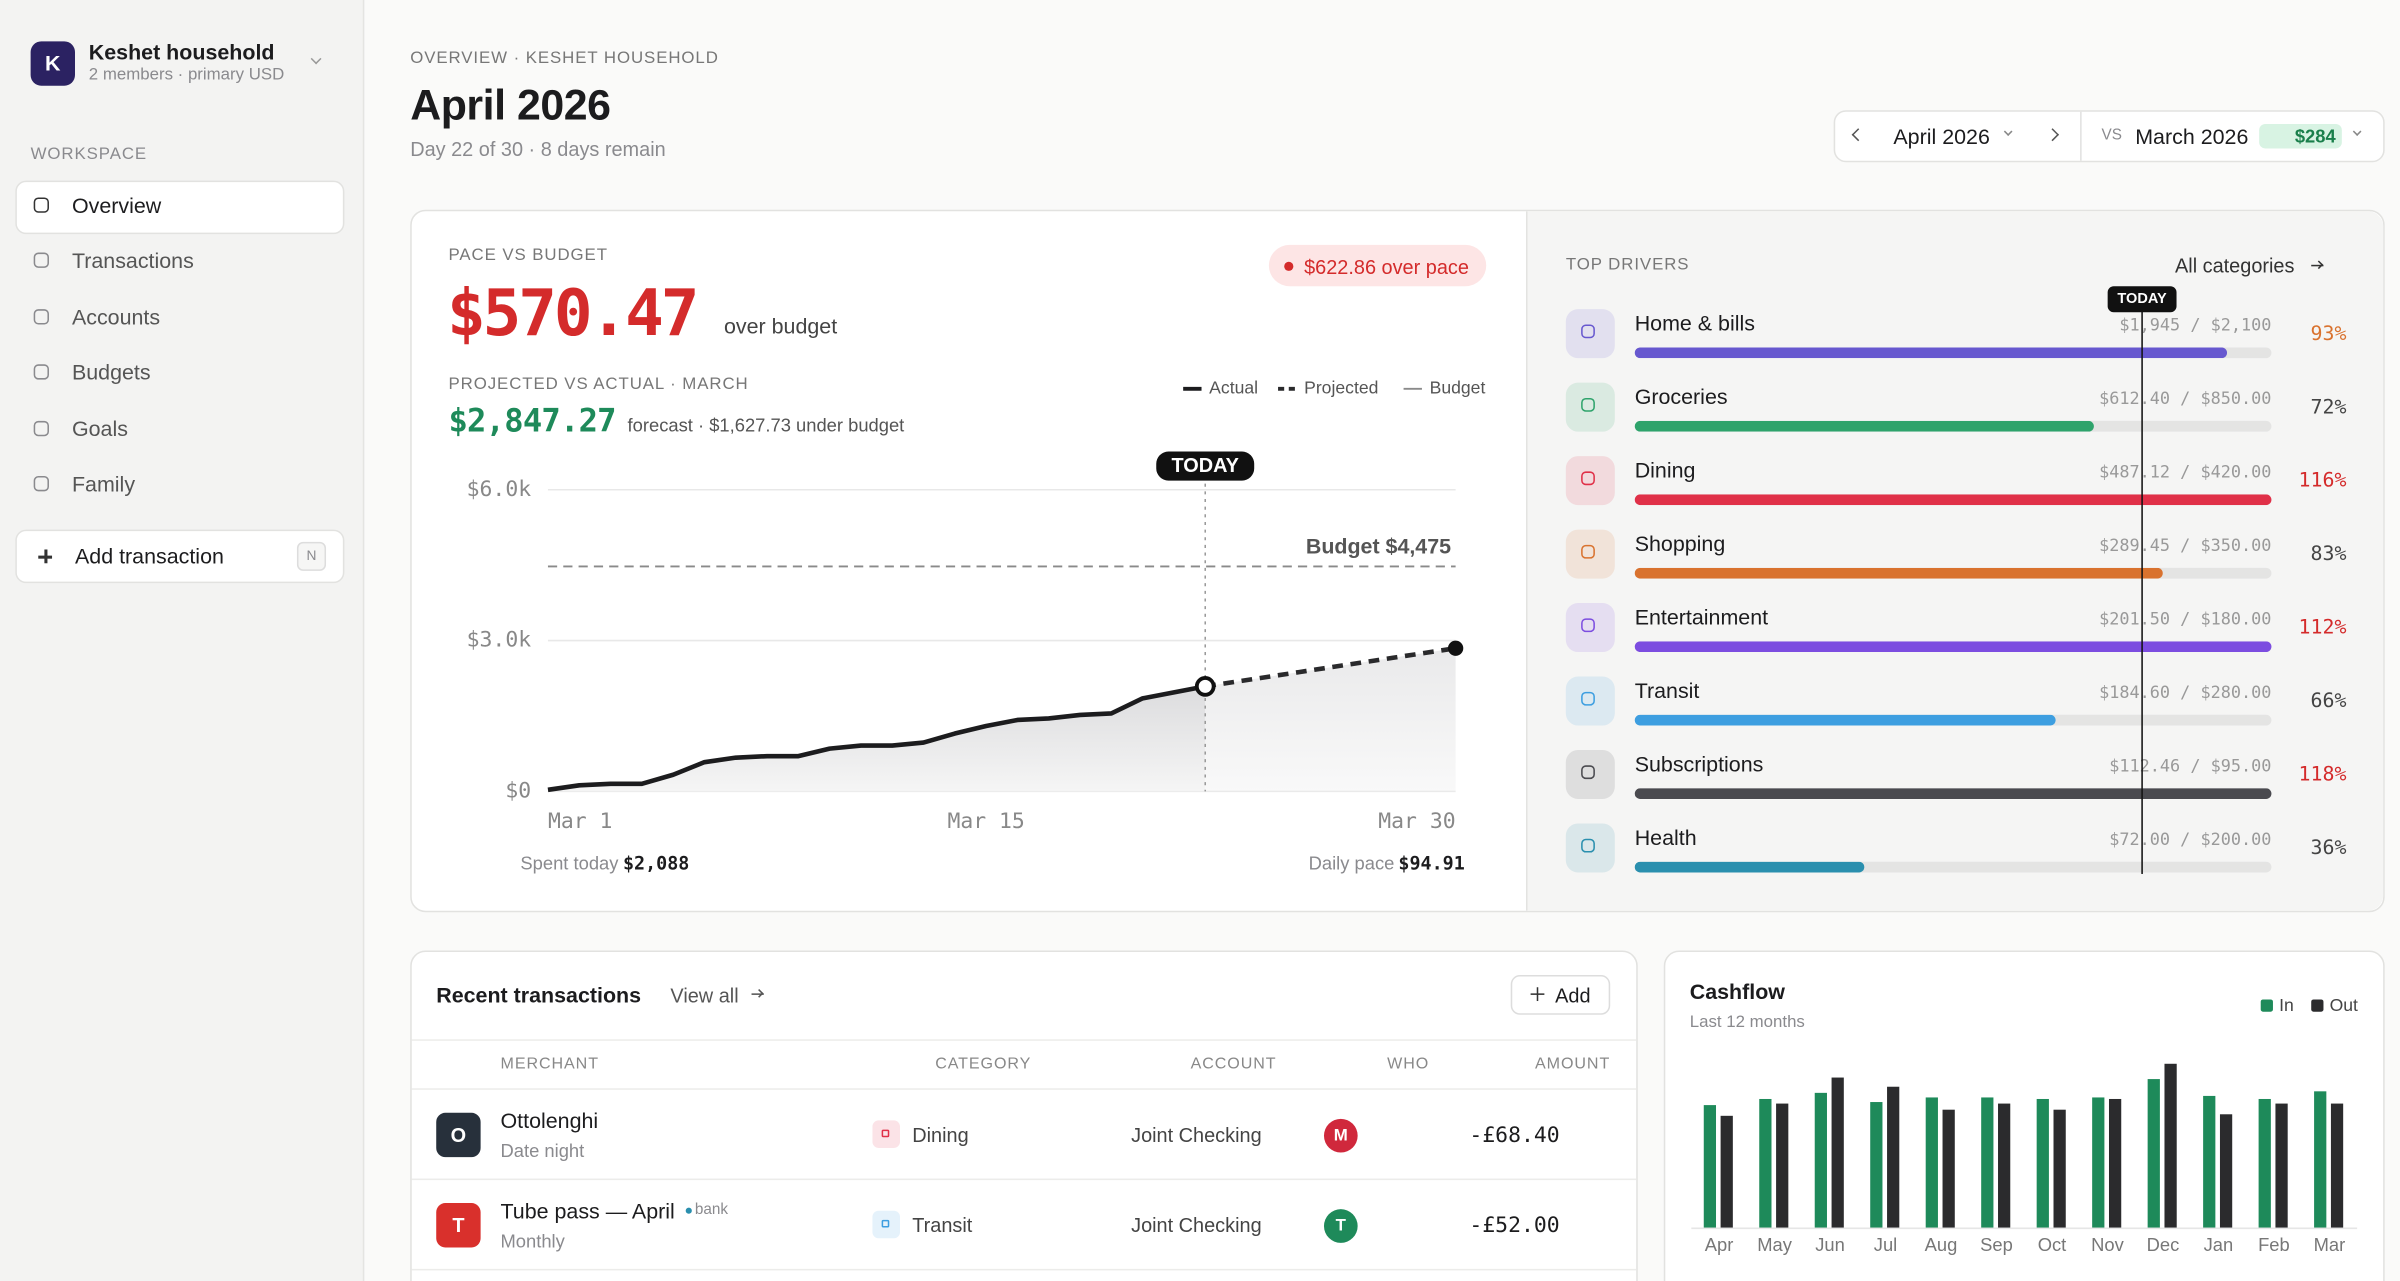 The image size is (2400, 1281). I want to click on x-tick-label: Mar, so click(2330, 1244).